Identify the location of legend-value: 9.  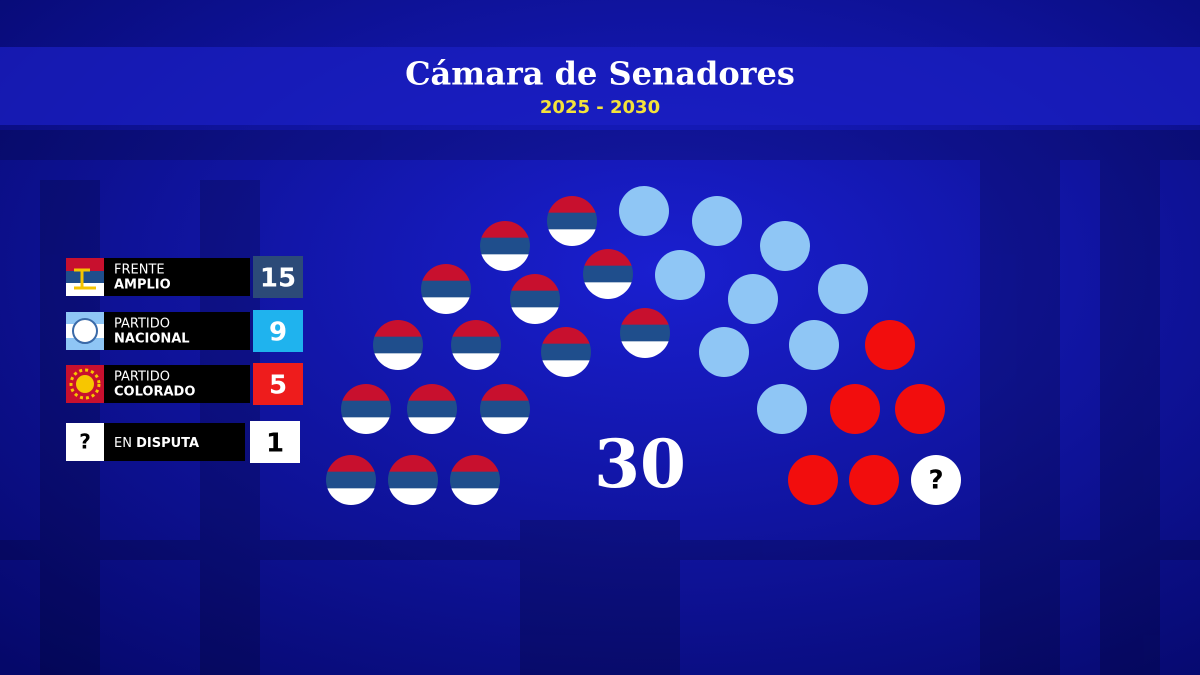
(278, 333).